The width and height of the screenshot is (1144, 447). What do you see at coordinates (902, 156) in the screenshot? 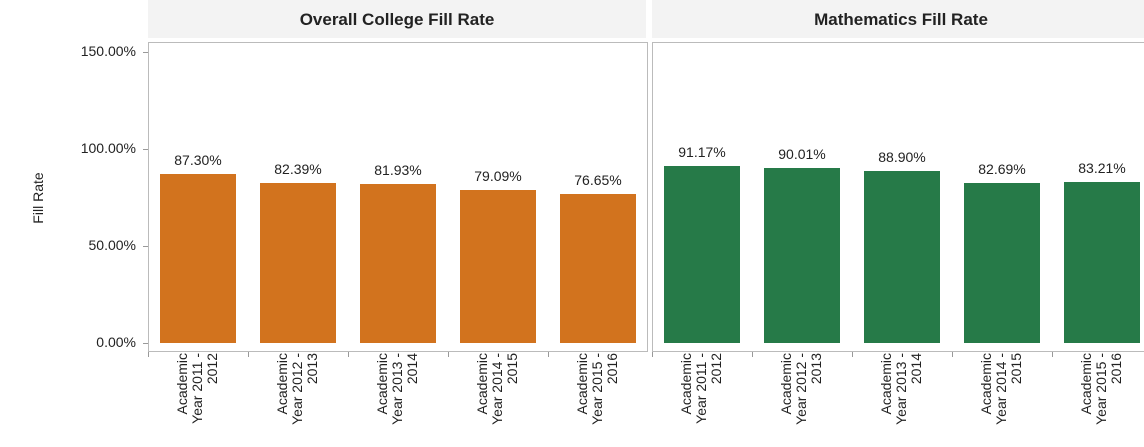
I see `value-label: 88.90%` at bounding box center [902, 156].